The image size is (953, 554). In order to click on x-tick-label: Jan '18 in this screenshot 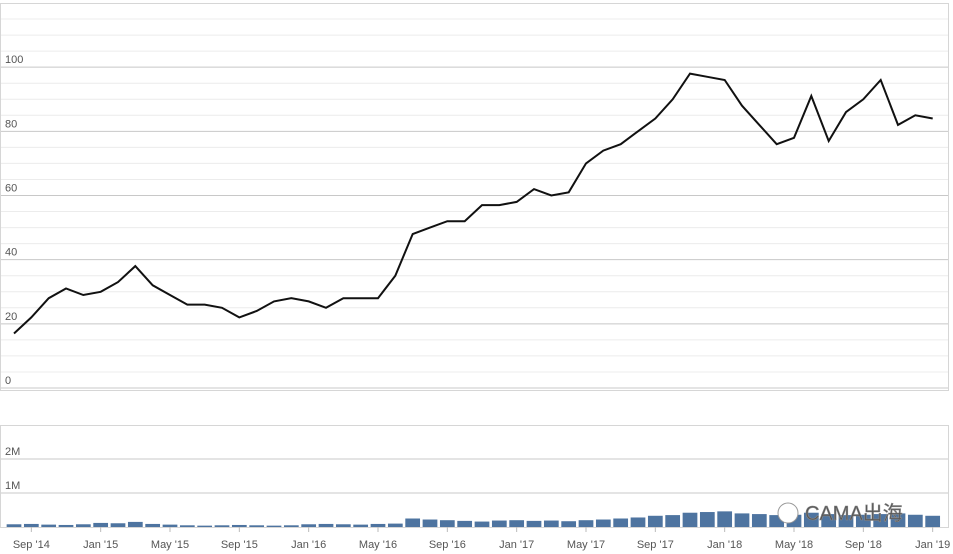, I will do `click(724, 545)`.